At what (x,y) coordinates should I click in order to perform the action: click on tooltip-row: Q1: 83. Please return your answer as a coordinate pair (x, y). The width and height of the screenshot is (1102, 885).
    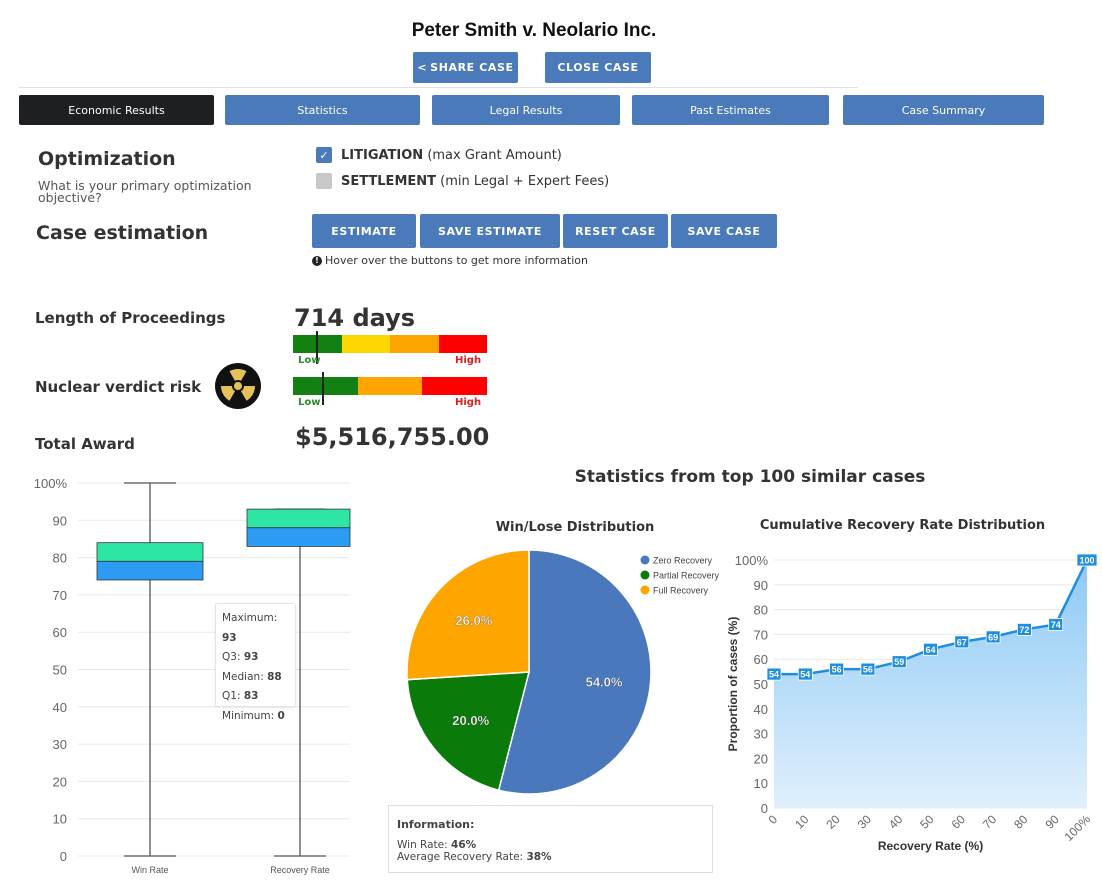
    Looking at the image, I should click on (240, 696).